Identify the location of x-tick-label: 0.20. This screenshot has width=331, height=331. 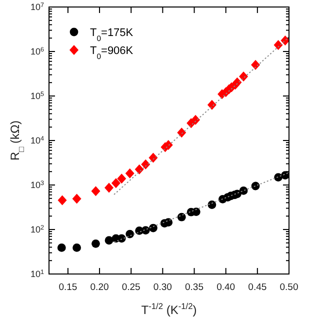
(99, 287).